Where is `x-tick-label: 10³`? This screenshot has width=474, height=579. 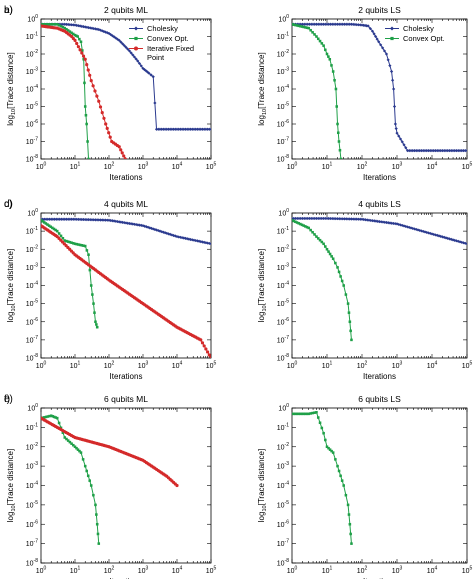
x-tick-label: 10³ is located at coordinates (397, 366).